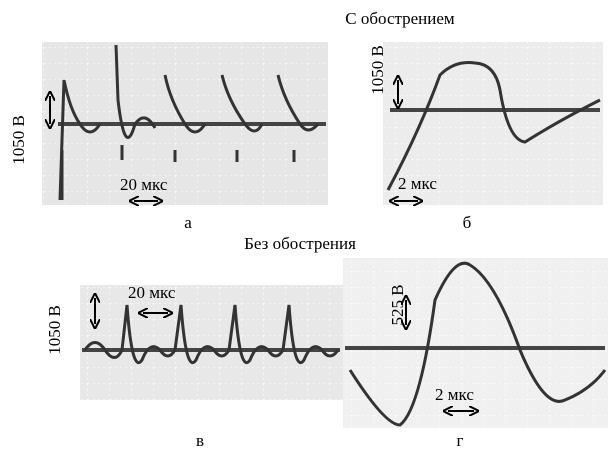 Image resolution: width=608 pixels, height=450 pixels. I want to click on panel-label: а, so click(188, 222).